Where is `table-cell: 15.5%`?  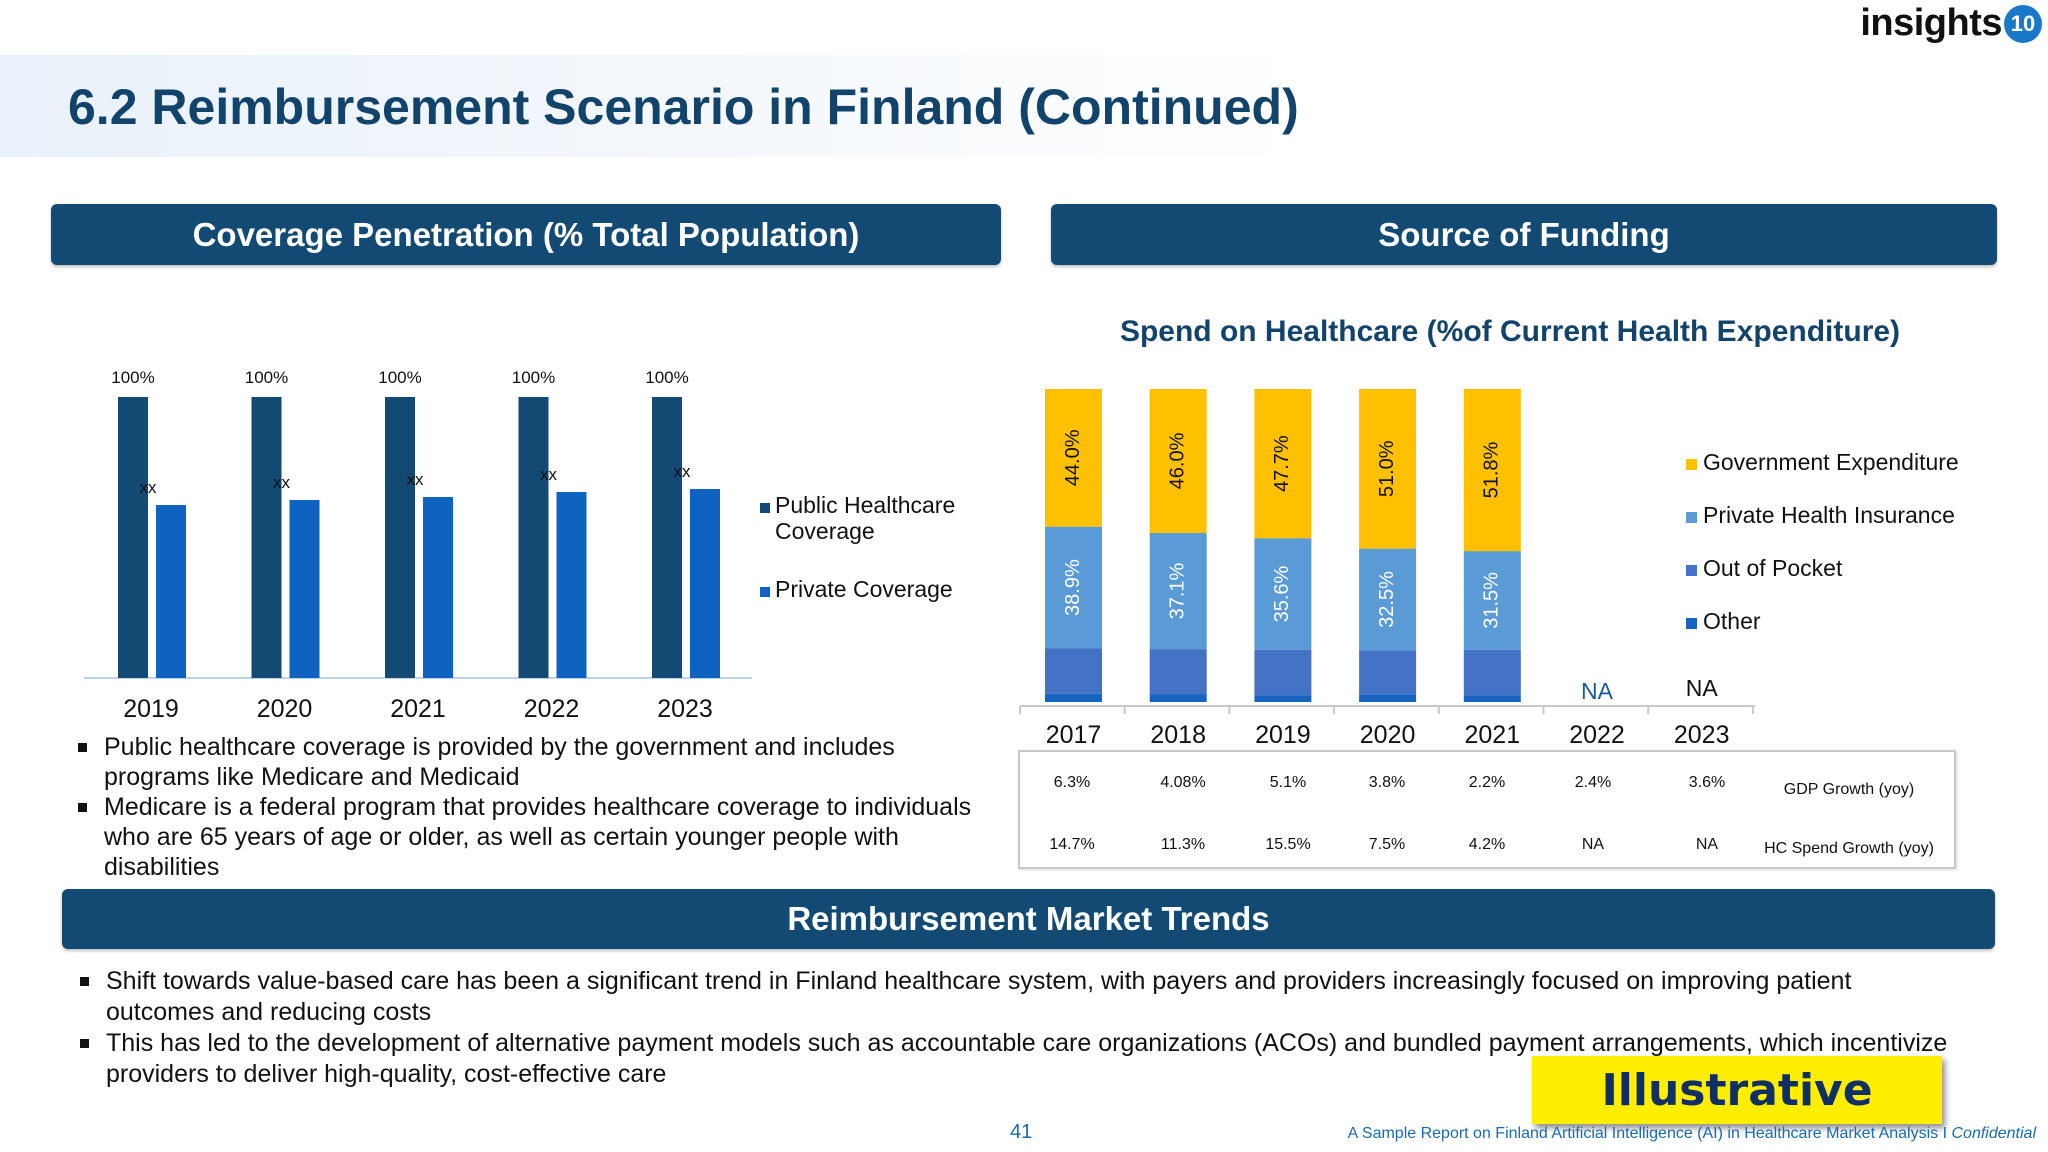
table-cell: 15.5% is located at coordinates (1288, 844).